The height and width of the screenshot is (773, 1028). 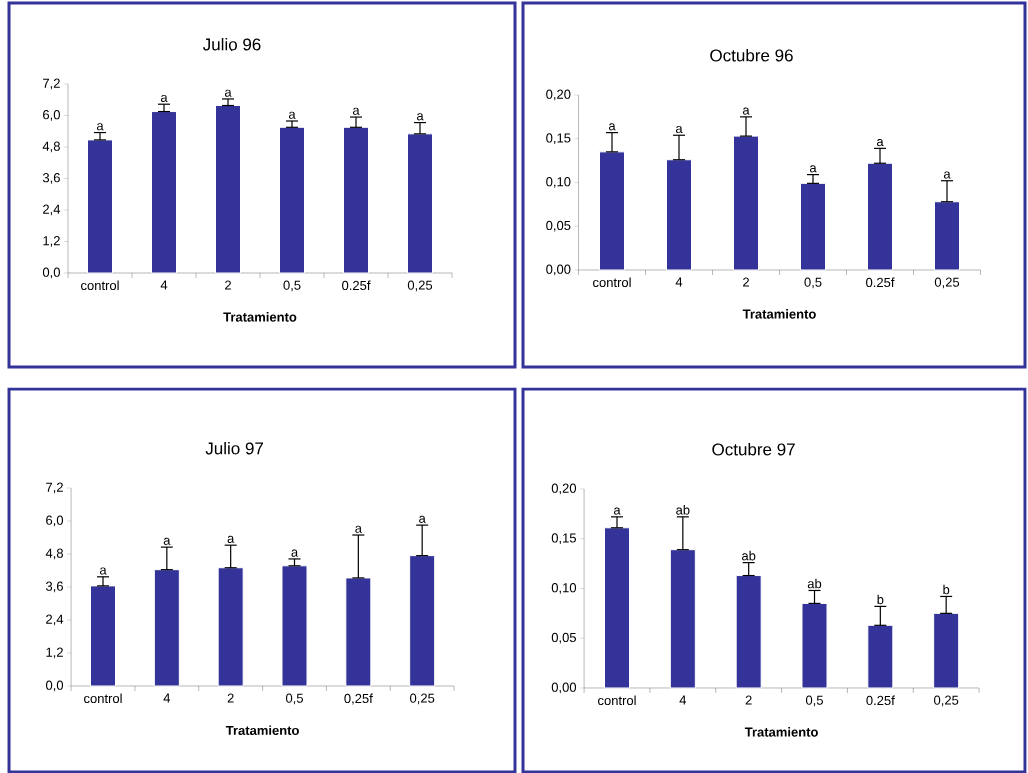 I want to click on x-tick-label: 0,25f, so click(x=358, y=699).